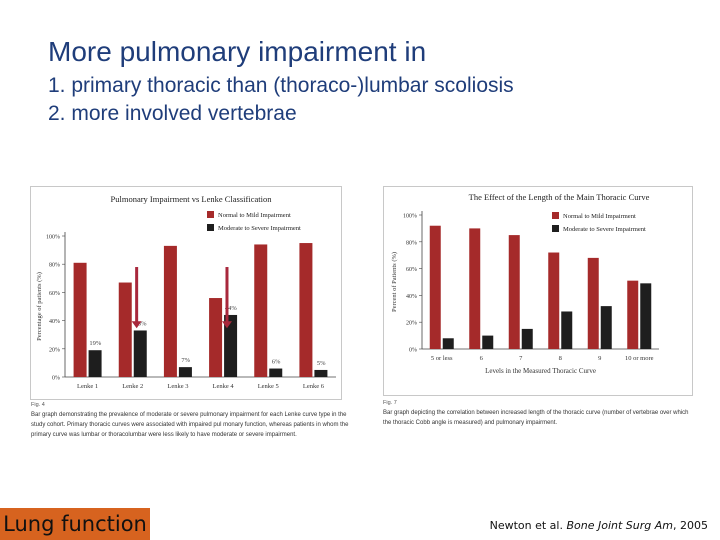  I want to click on citation: Newton et al. Bone Joint Surg Am, 2005, so click(599, 525).